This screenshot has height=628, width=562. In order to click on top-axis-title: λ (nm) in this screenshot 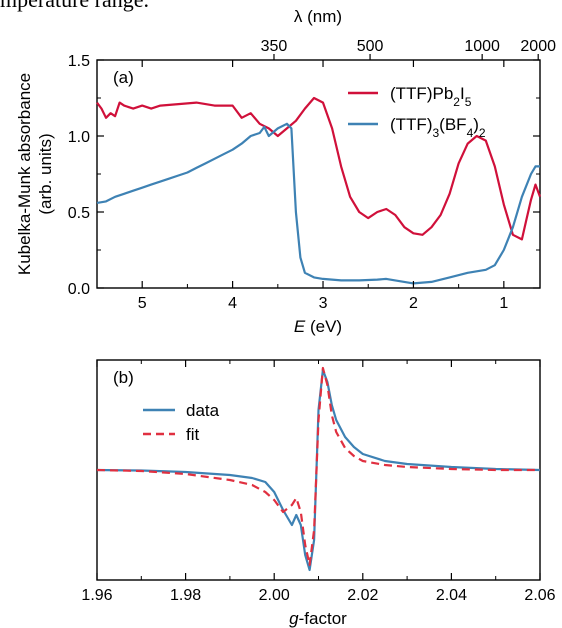, I will do `click(318, 16)`.